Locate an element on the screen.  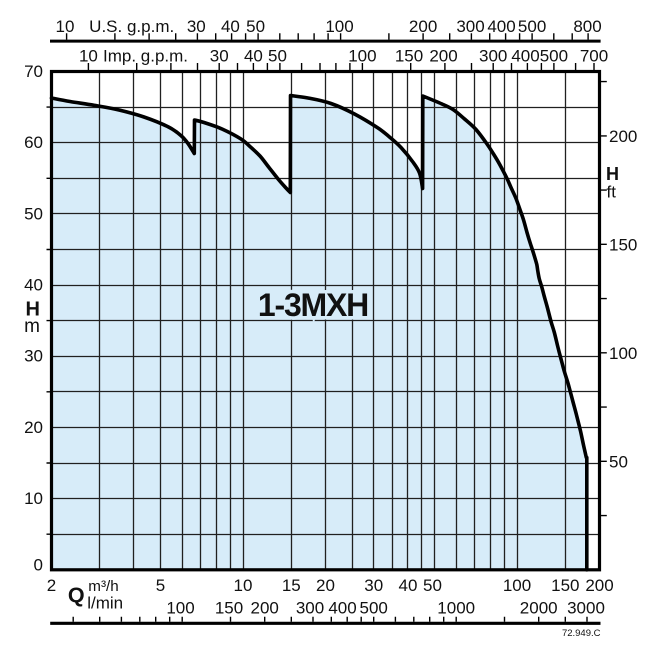
svg-text: Q is located at coordinates (76, 595).